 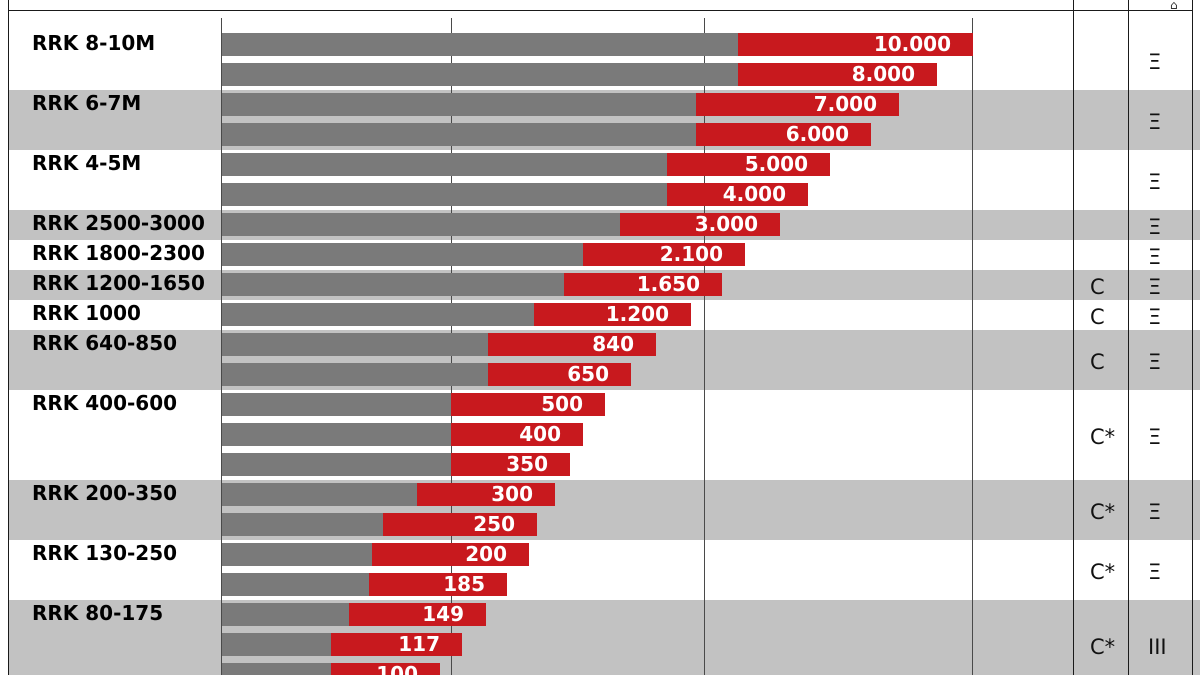 I want to click on bar-value-label: 2.100, so click(x=664, y=254).